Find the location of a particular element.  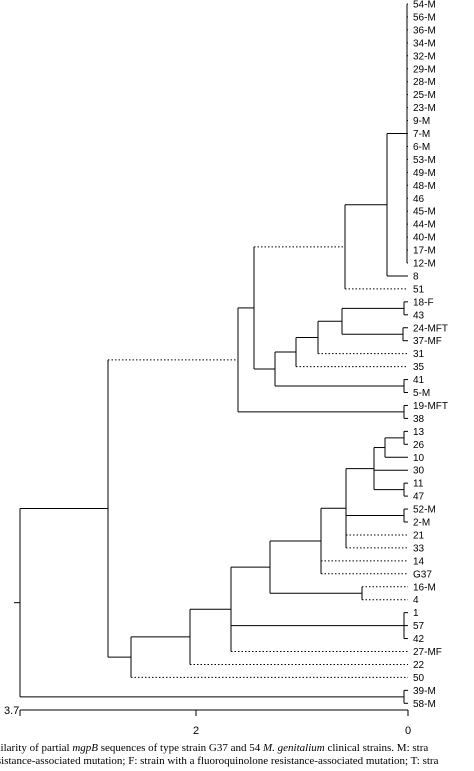

leaf-label: 57 is located at coordinates (419, 626).